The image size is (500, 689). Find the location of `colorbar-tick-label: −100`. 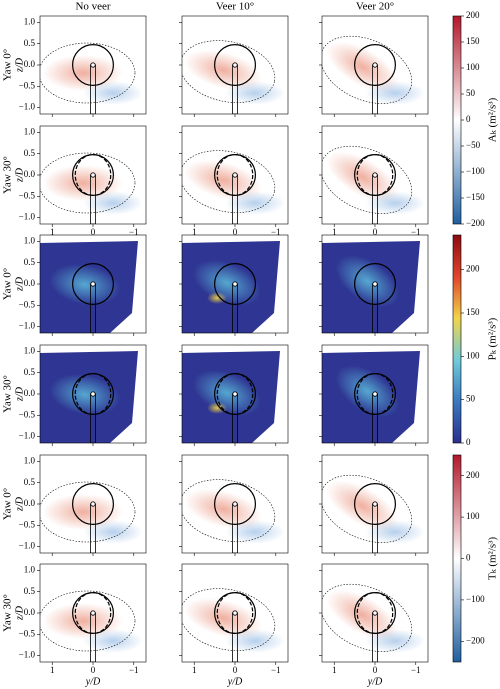

colorbar-tick-label: −100 is located at coordinates (475, 171).